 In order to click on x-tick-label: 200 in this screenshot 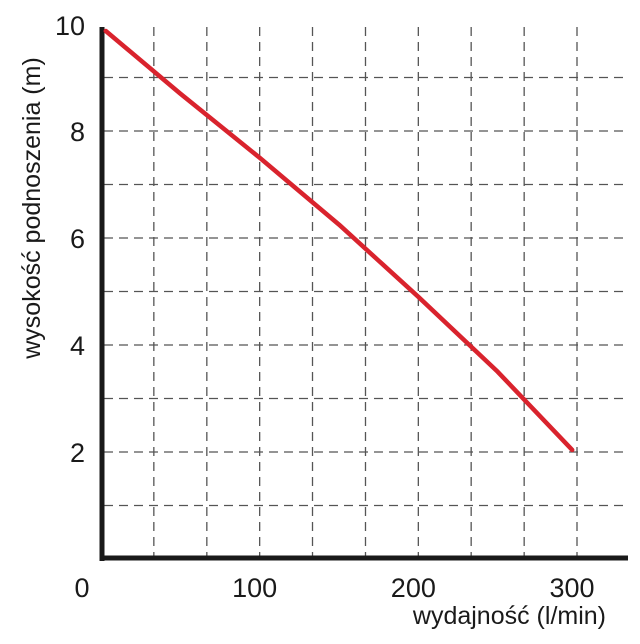, I will do `click(413, 588)`.